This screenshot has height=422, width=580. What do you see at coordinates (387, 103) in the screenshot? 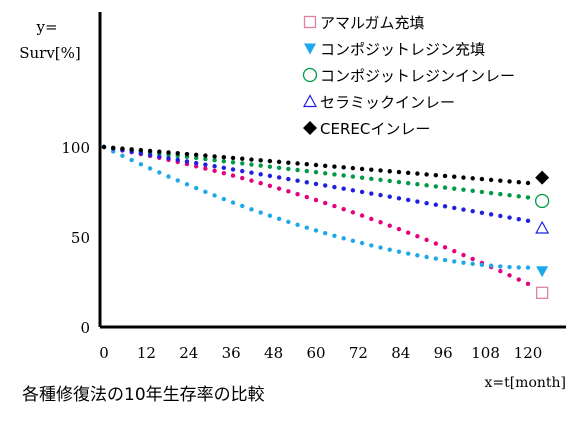
I see `legend-label: セラミックインレー` at bounding box center [387, 103].